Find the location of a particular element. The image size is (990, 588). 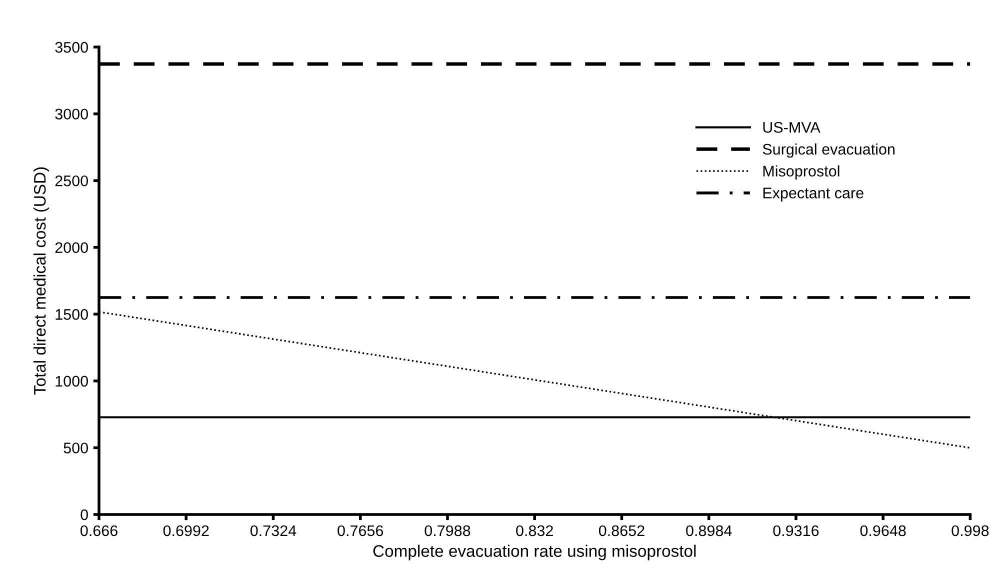

y-tick-label: 3000 is located at coordinates (71, 114).